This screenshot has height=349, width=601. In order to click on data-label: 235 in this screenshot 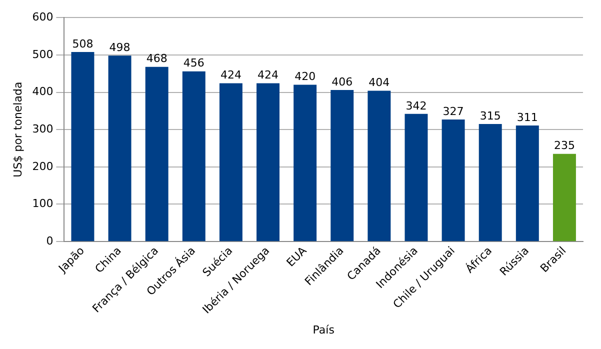, I will do `click(564, 145)`.